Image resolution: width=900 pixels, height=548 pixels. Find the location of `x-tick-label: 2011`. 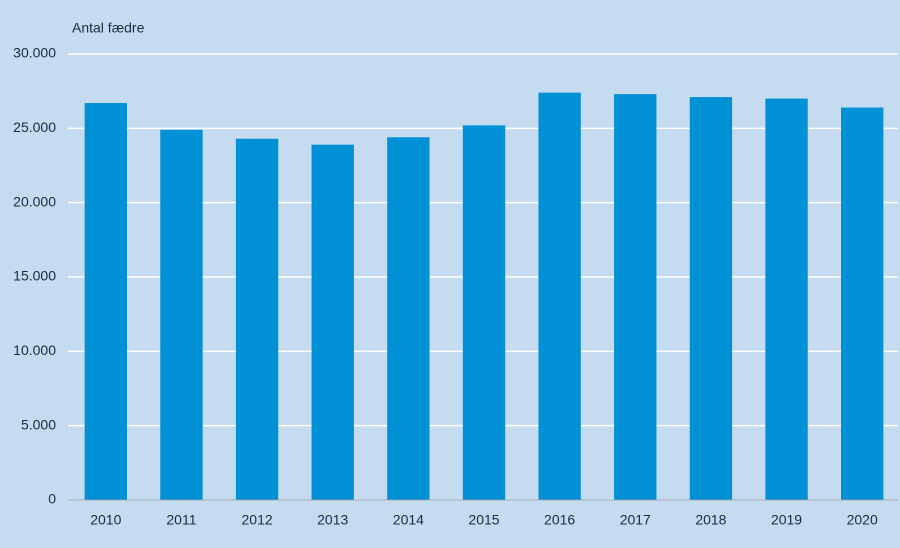

x-tick-label: 2011 is located at coordinates (181, 520).